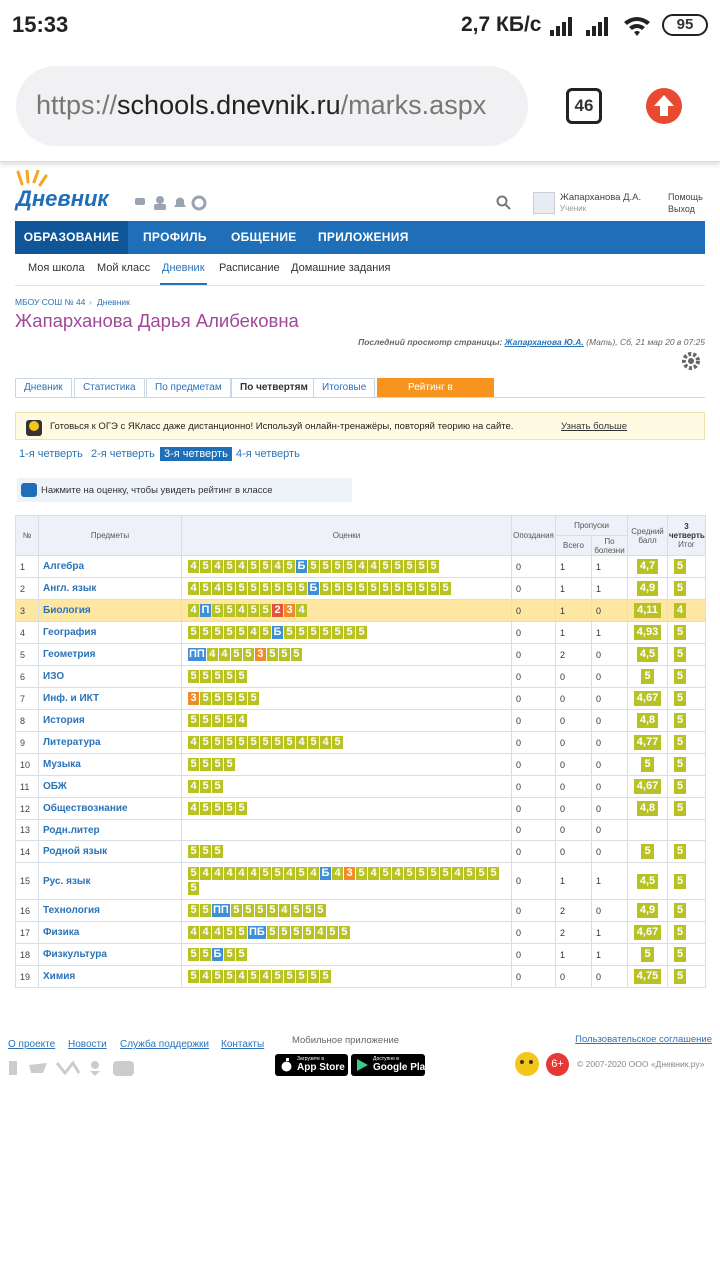 The height and width of the screenshot is (1280, 720). What do you see at coordinates (54, 676) in the screenshot?
I see `subject-link: ИЗО` at bounding box center [54, 676].